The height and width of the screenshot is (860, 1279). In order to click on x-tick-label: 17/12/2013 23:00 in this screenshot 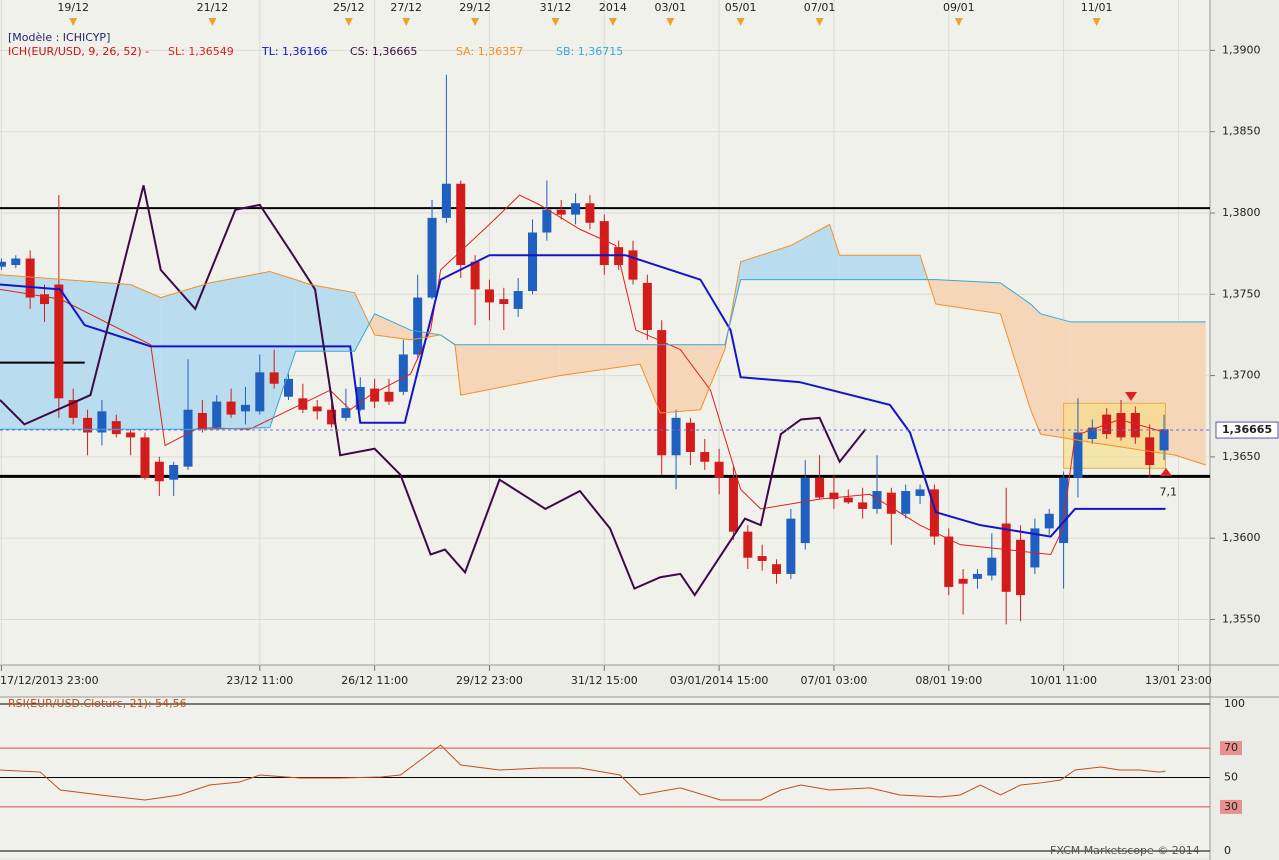, I will do `click(49, 680)`.